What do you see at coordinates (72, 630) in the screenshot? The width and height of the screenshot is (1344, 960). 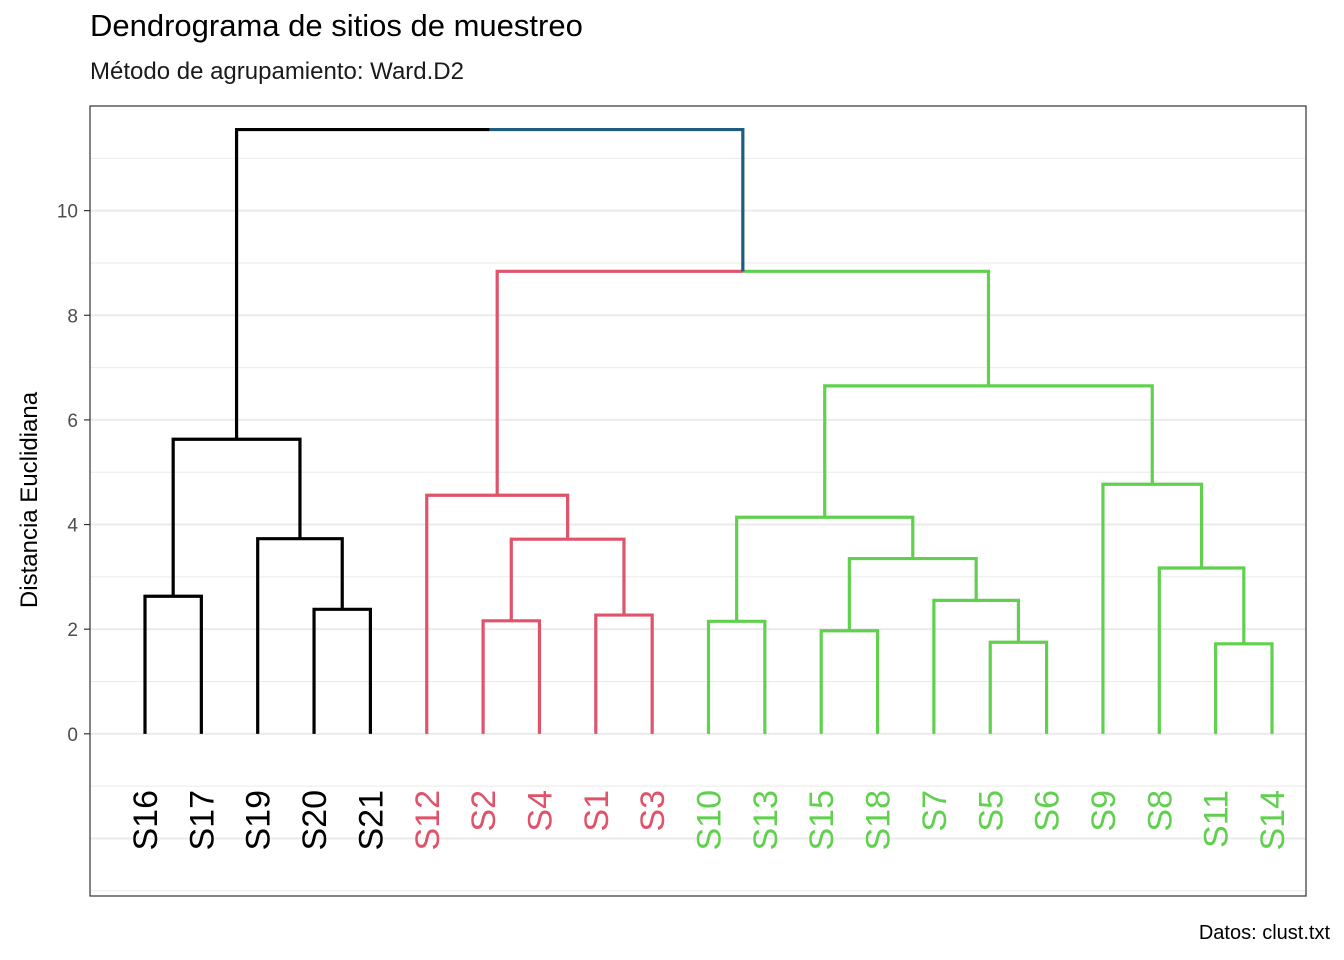 I see `y-tick-label: 2` at bounding box center [72, 630].